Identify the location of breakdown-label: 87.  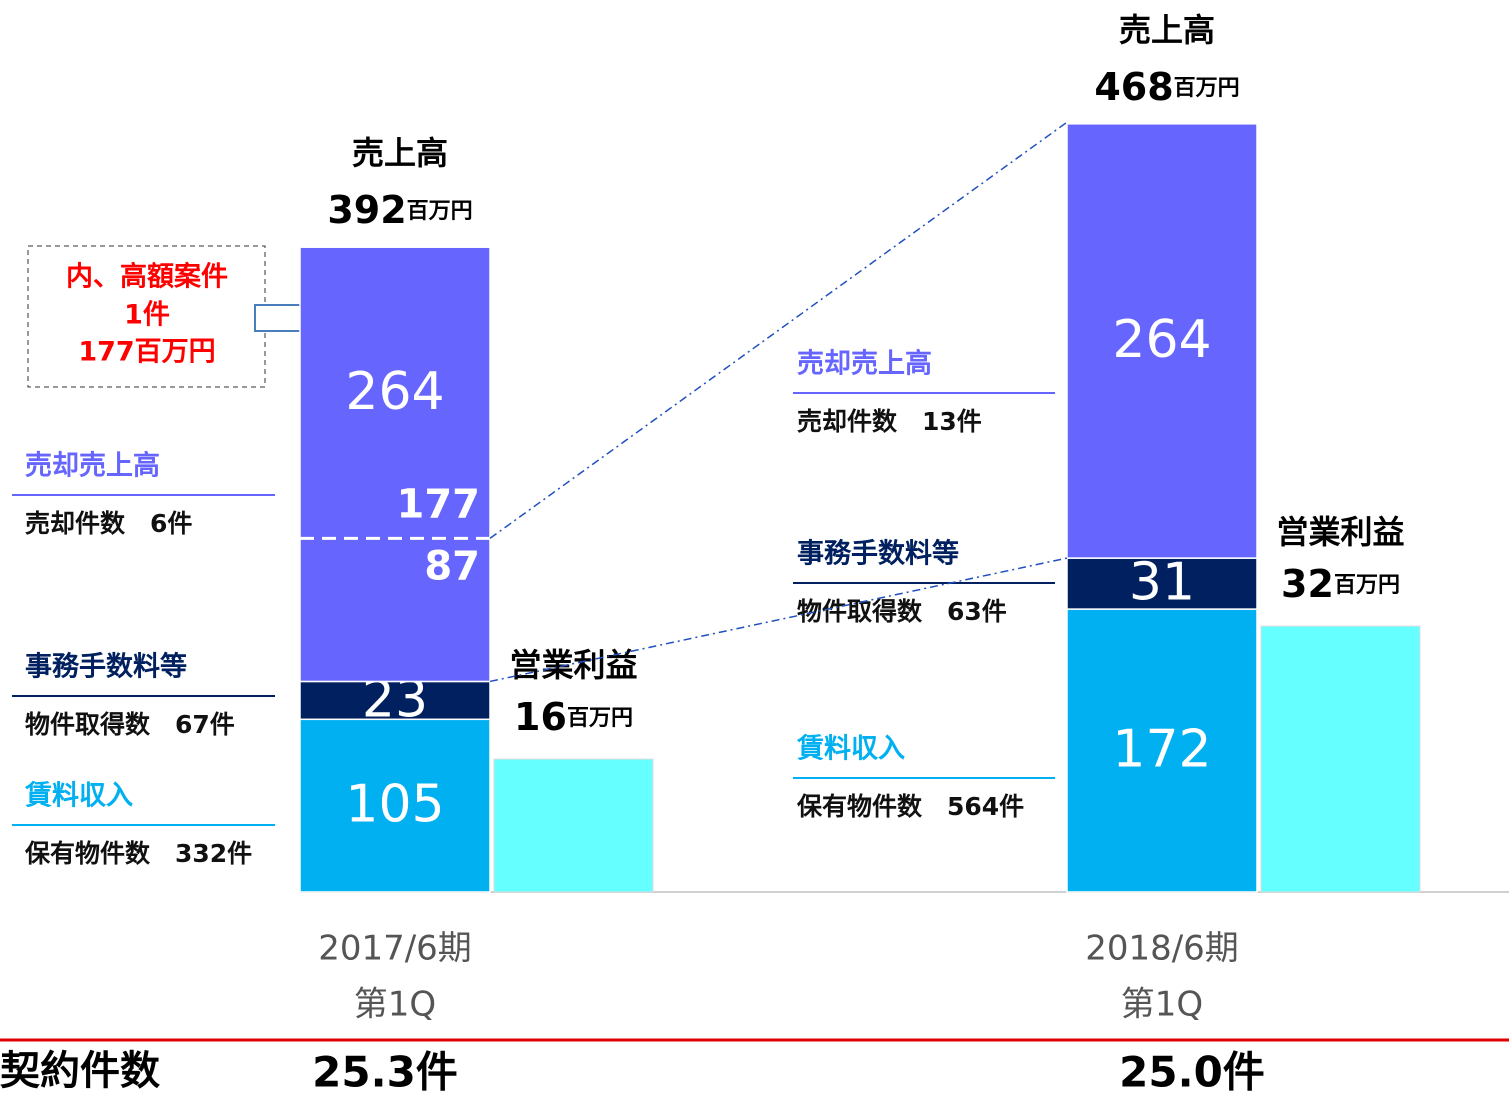
(452, 566).